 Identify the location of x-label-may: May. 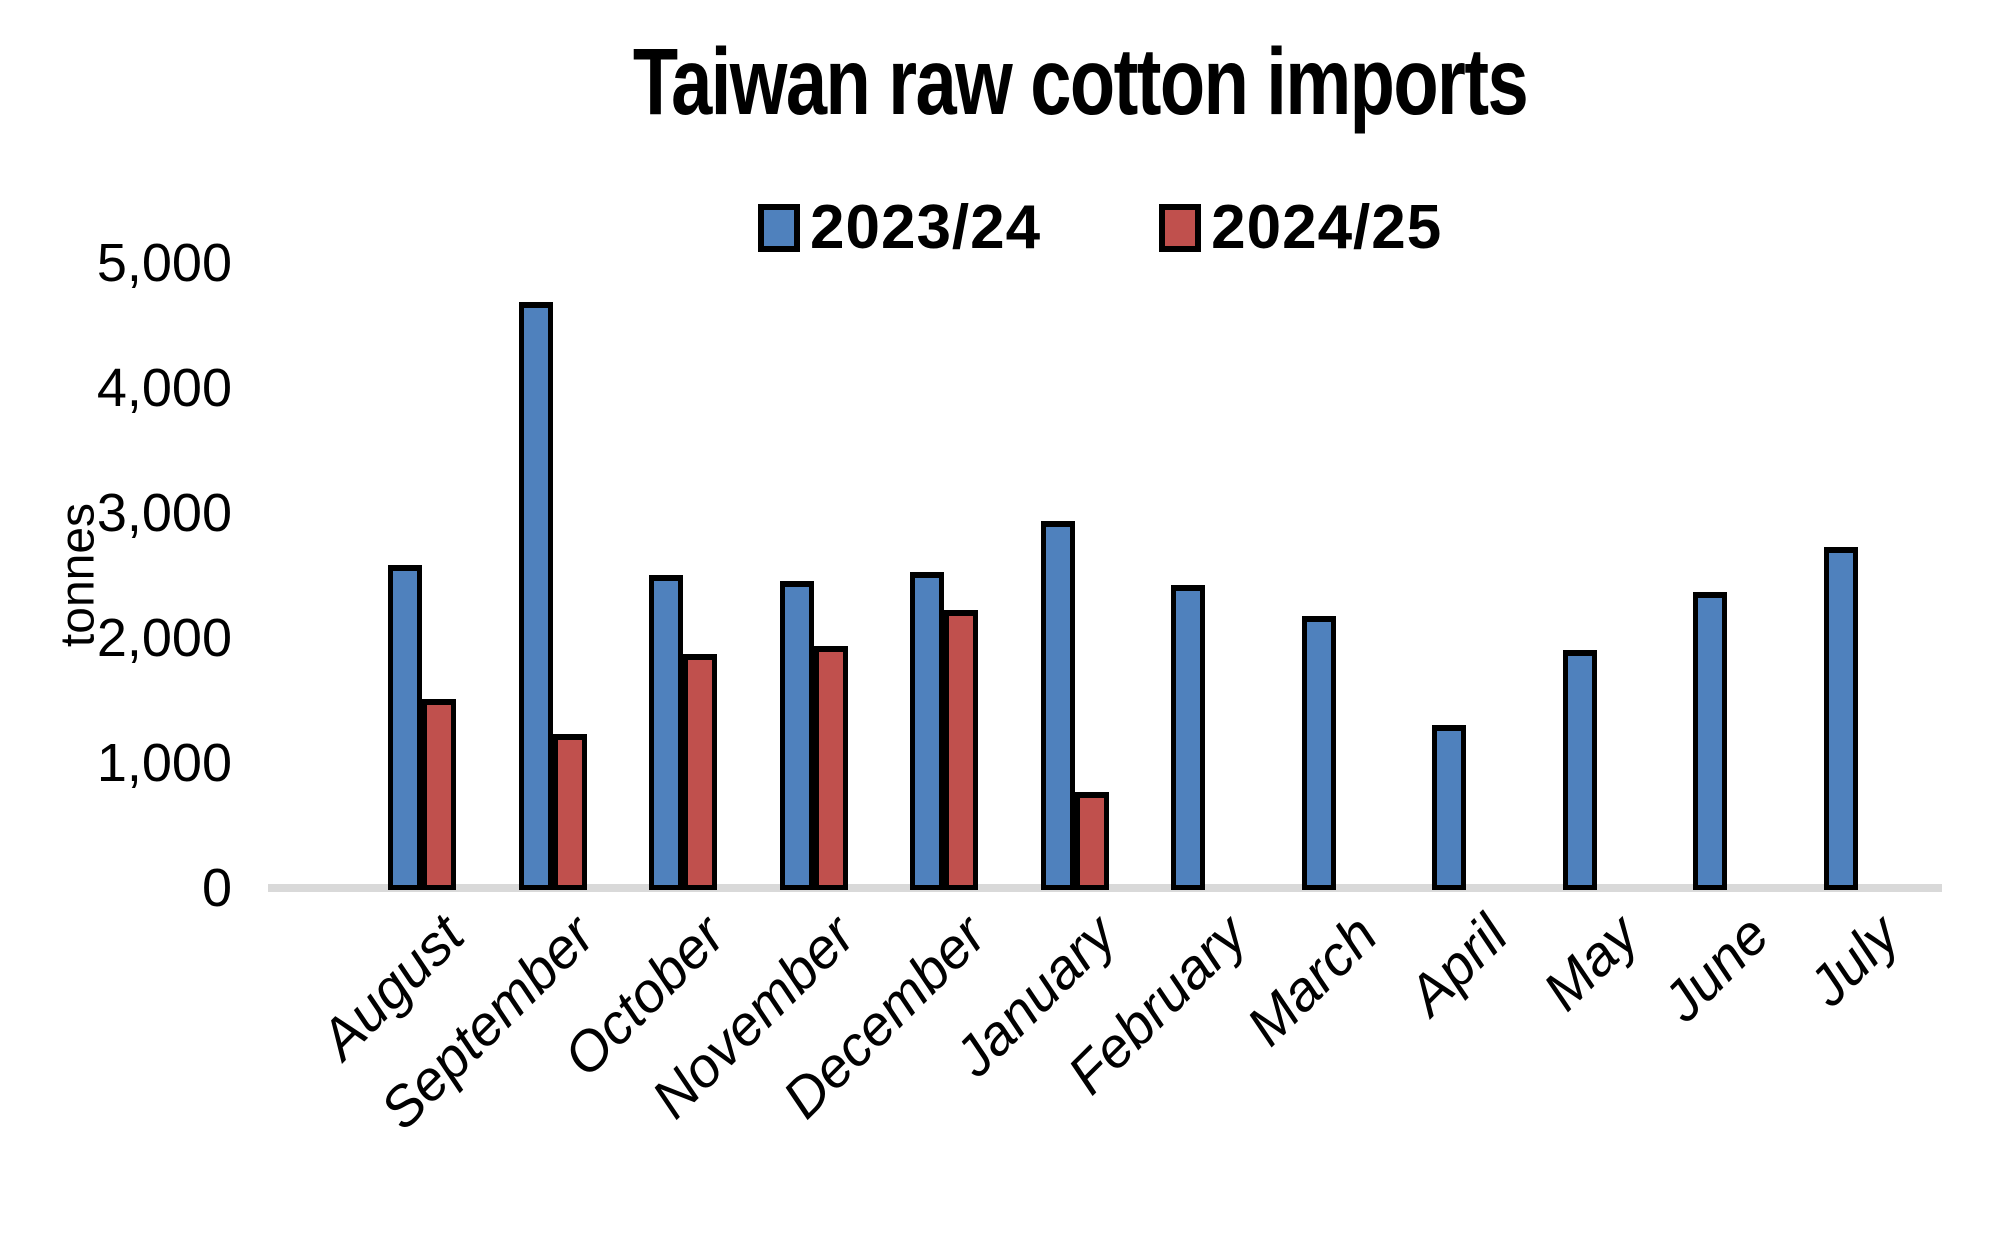
(1590, 962).